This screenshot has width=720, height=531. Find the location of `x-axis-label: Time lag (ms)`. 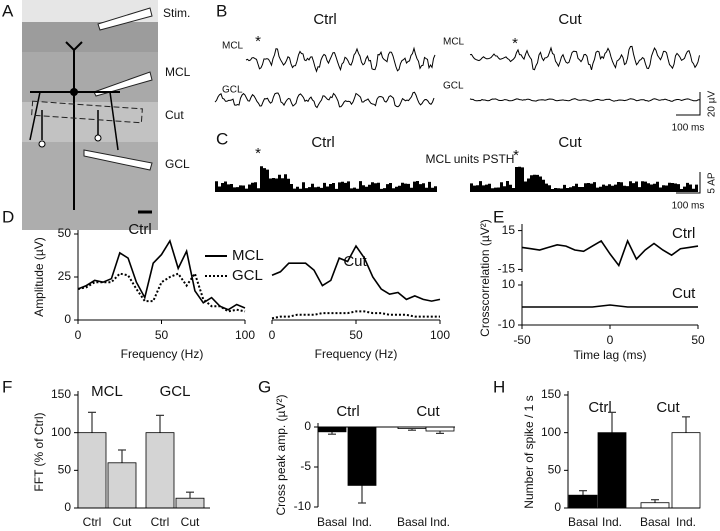

x-axis-label: Time lag (ms) is located at coordinates (610, 355).